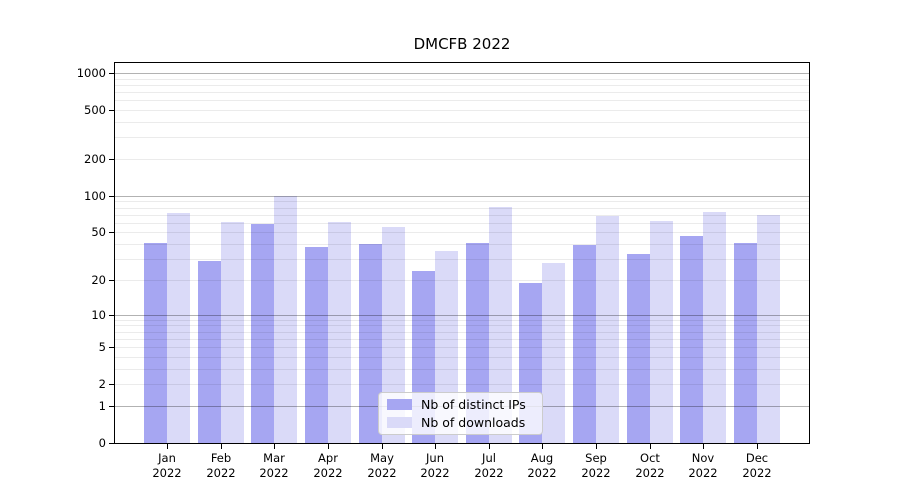  I want to click on y-tick-label: 200, so click(95, 159).